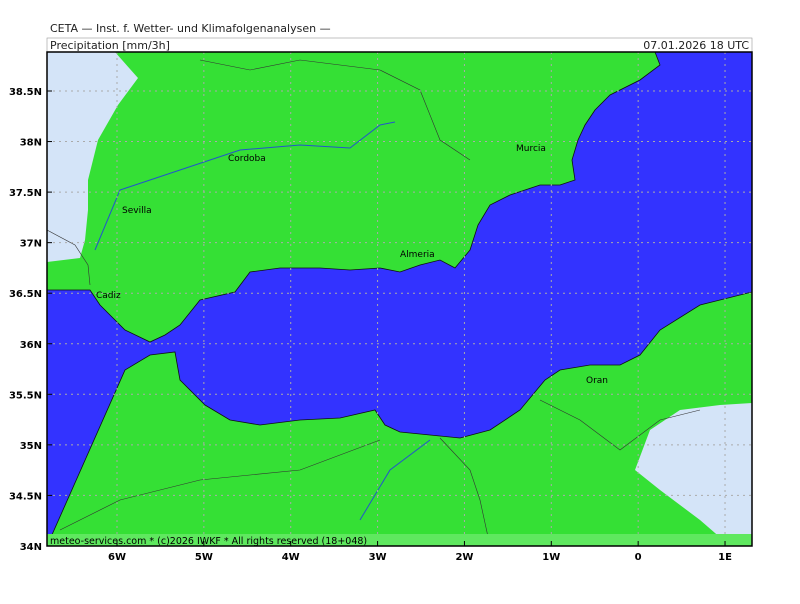 This screenshot has width=800, height=604. Describe the element at coordinates (638, 557) in the screenshot. I see `lon-label: 0` at that location.